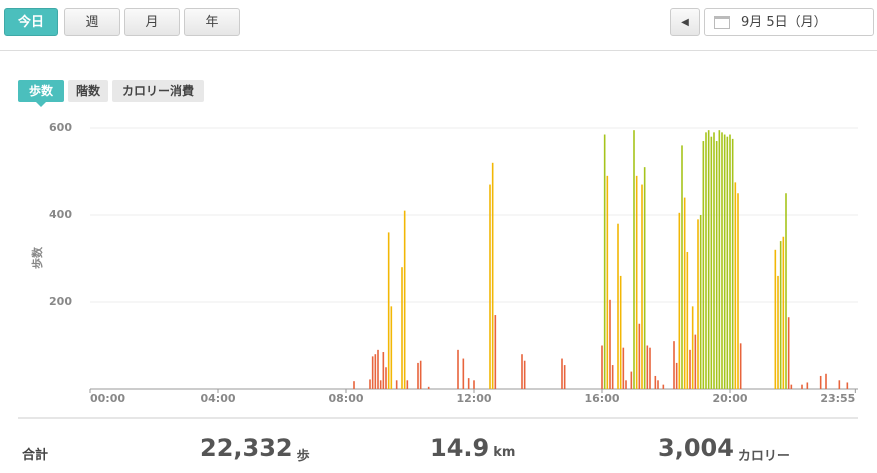 Image resolution: width=877 pixels, height=473 pixels. I want to click on range-button: 月, so click(152, 22).